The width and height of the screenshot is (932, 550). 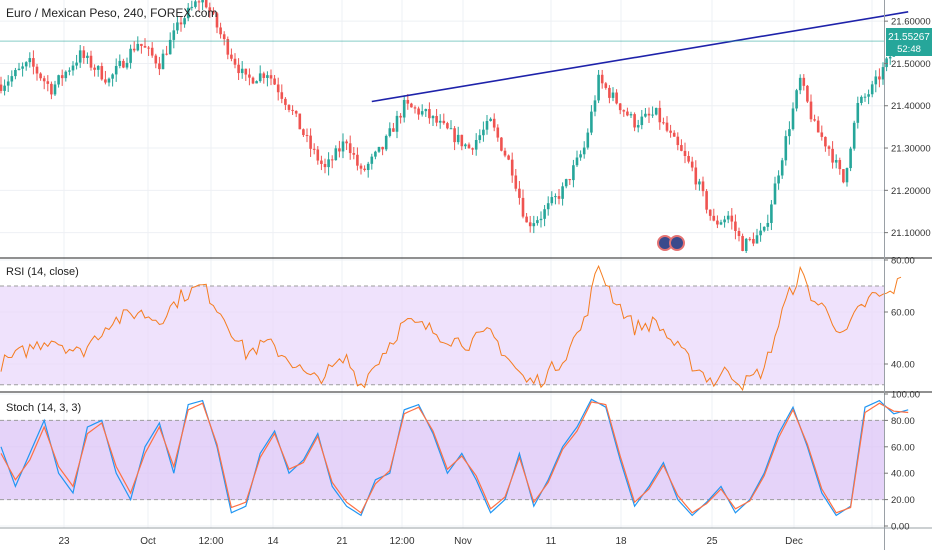 I want to click on chart-title: Euro / Mexican Peso, 240, FOREX.com, so click(x=111, y=13).